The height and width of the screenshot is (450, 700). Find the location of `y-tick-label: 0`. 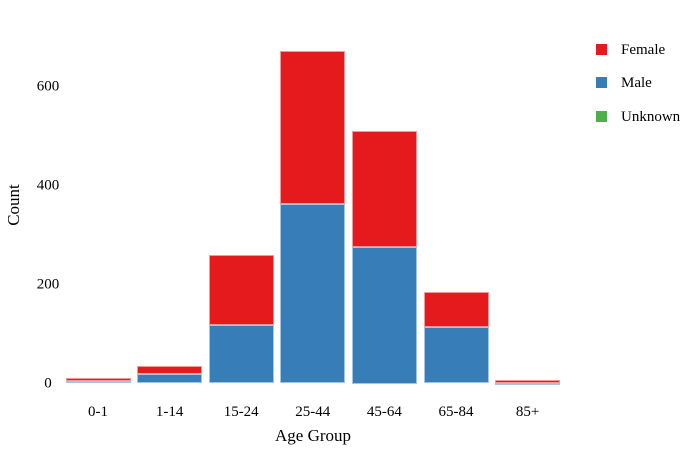

y-tick-label: 0 is located at coordinates (48, 383).